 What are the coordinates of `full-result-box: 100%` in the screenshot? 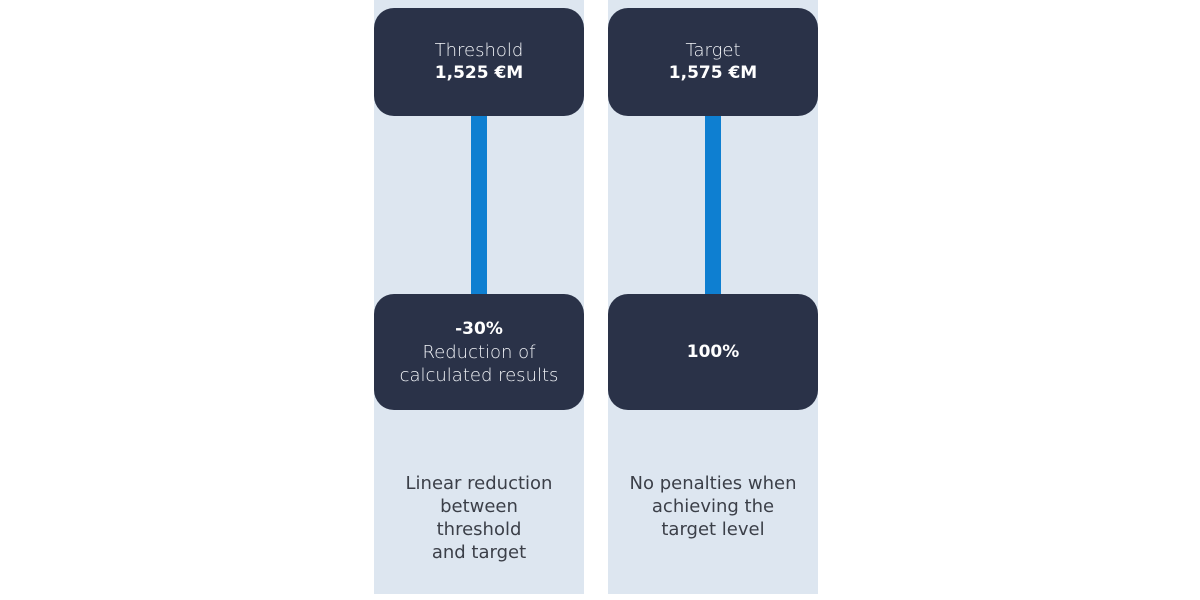 It's located at (713, 352).